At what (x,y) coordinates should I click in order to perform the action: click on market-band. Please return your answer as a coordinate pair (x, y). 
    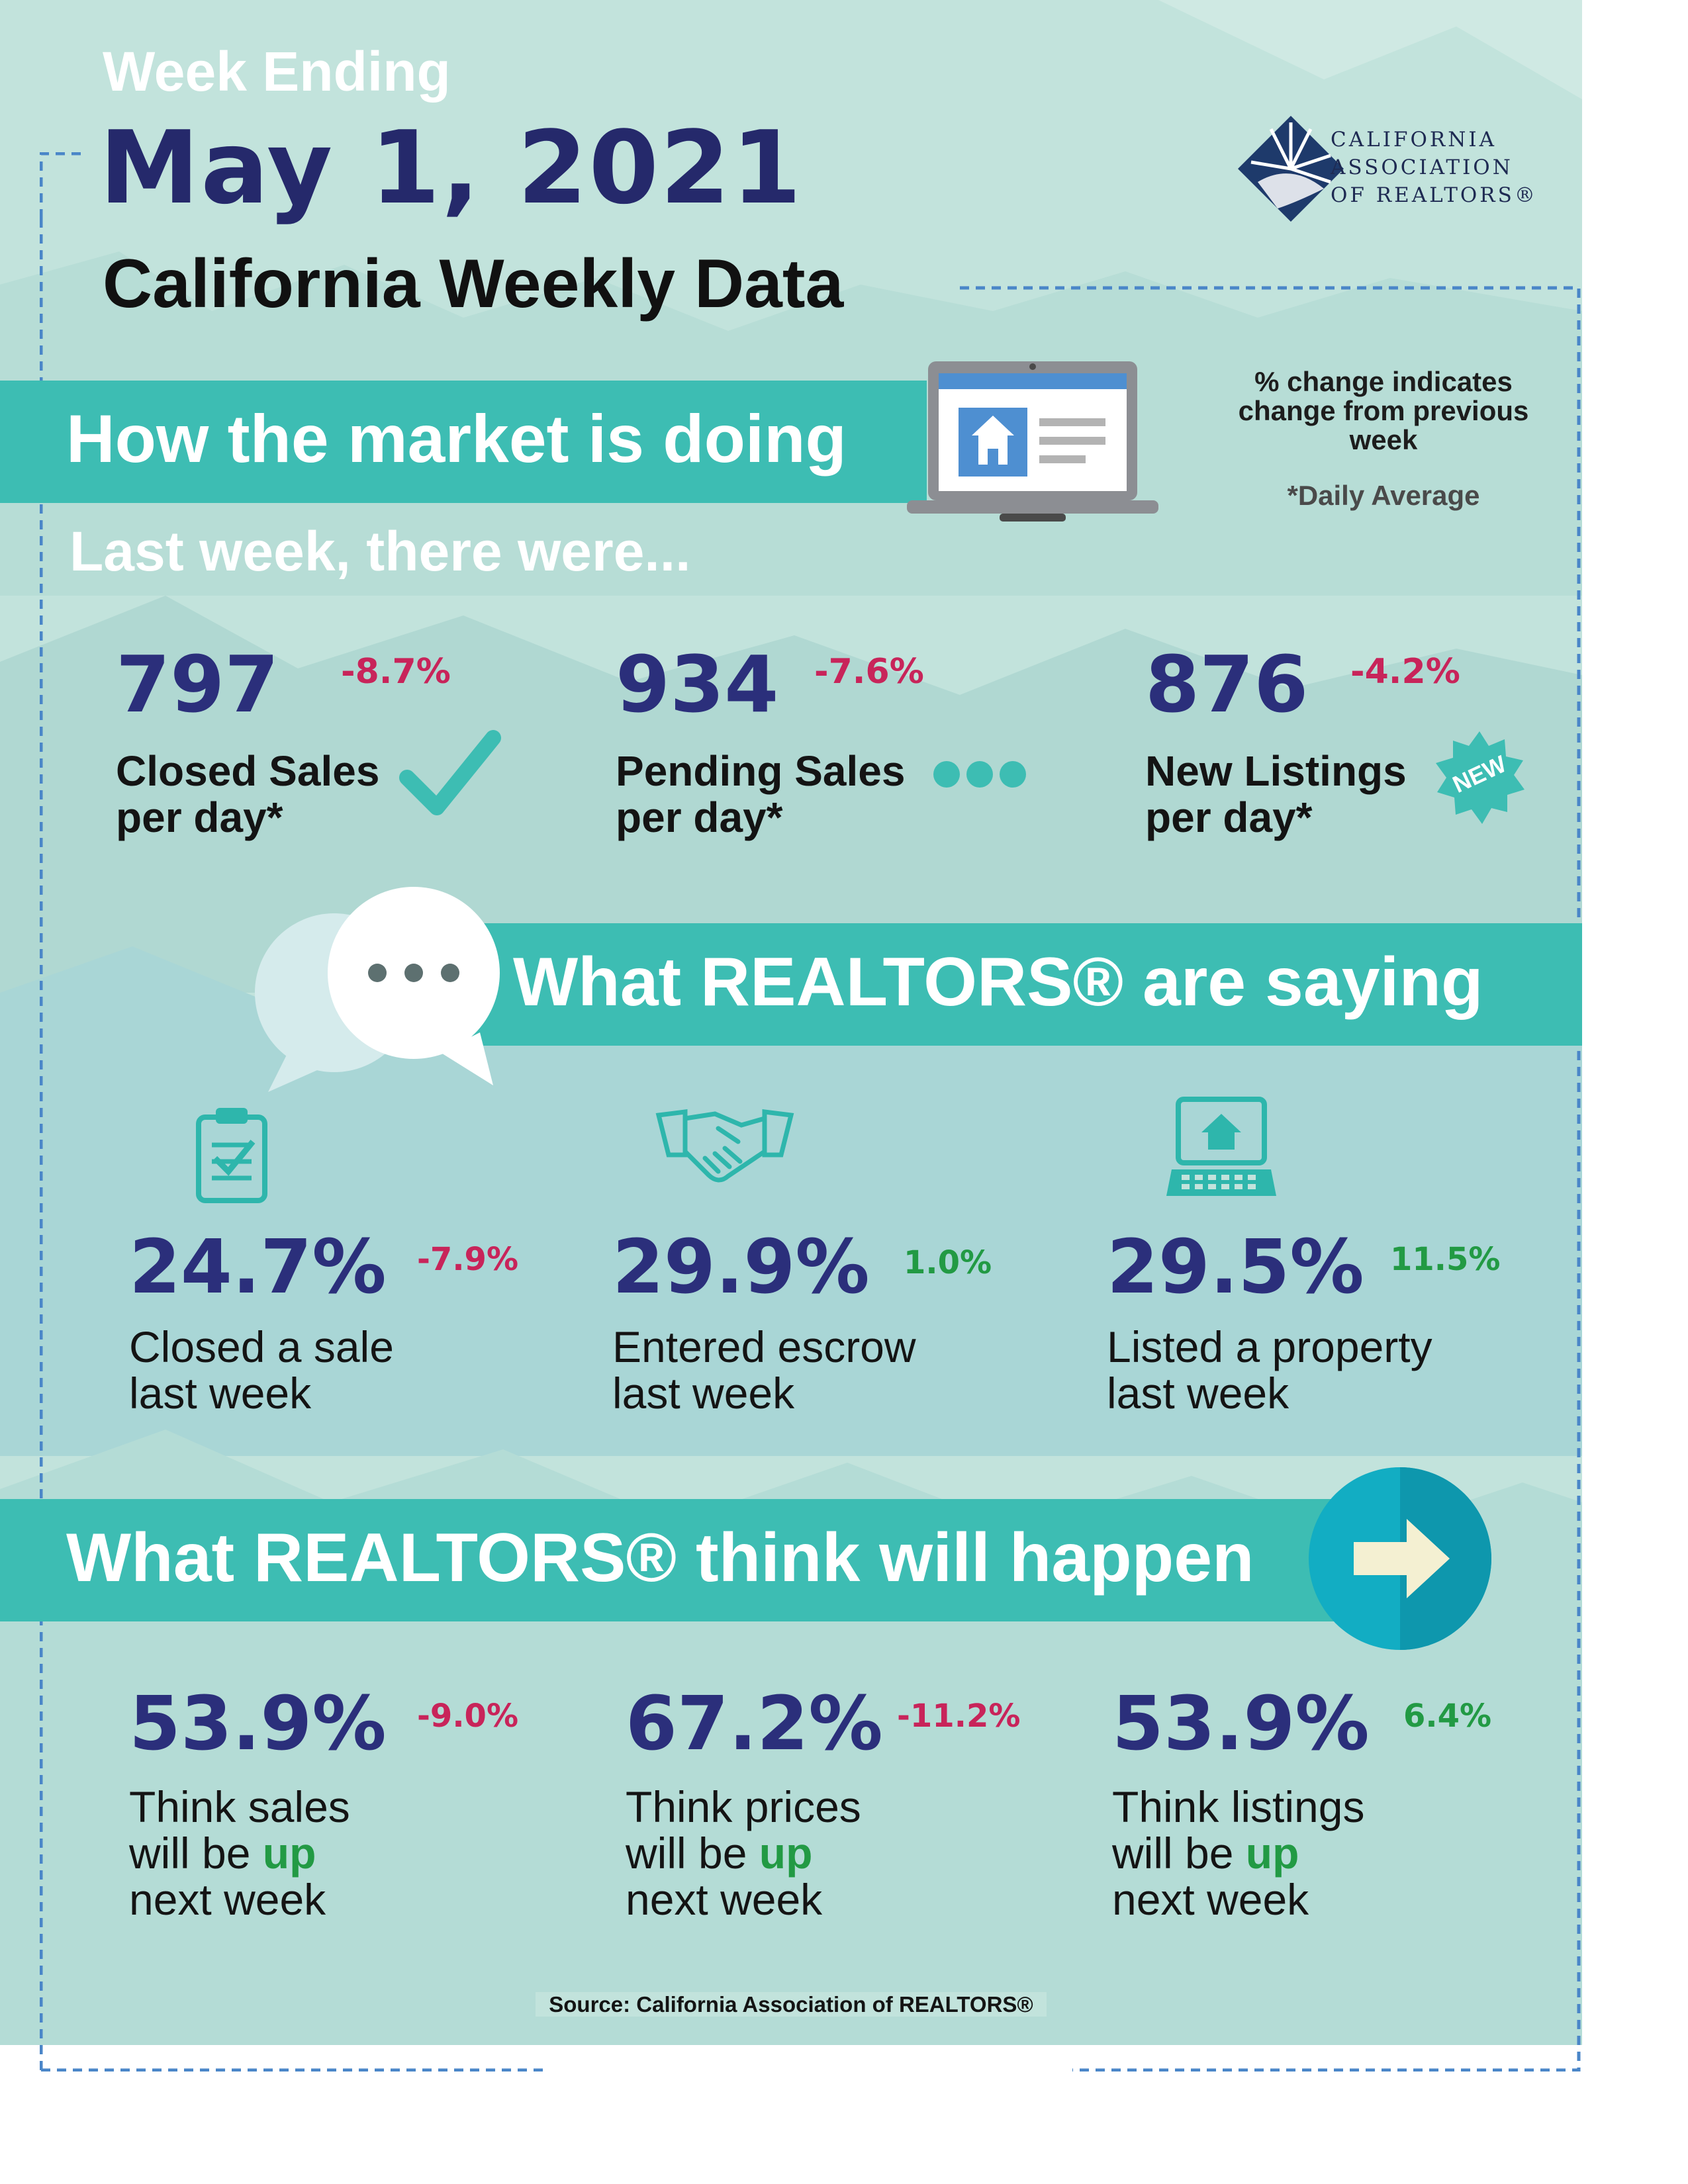
    Looking at the image, I should click on (463, 442).